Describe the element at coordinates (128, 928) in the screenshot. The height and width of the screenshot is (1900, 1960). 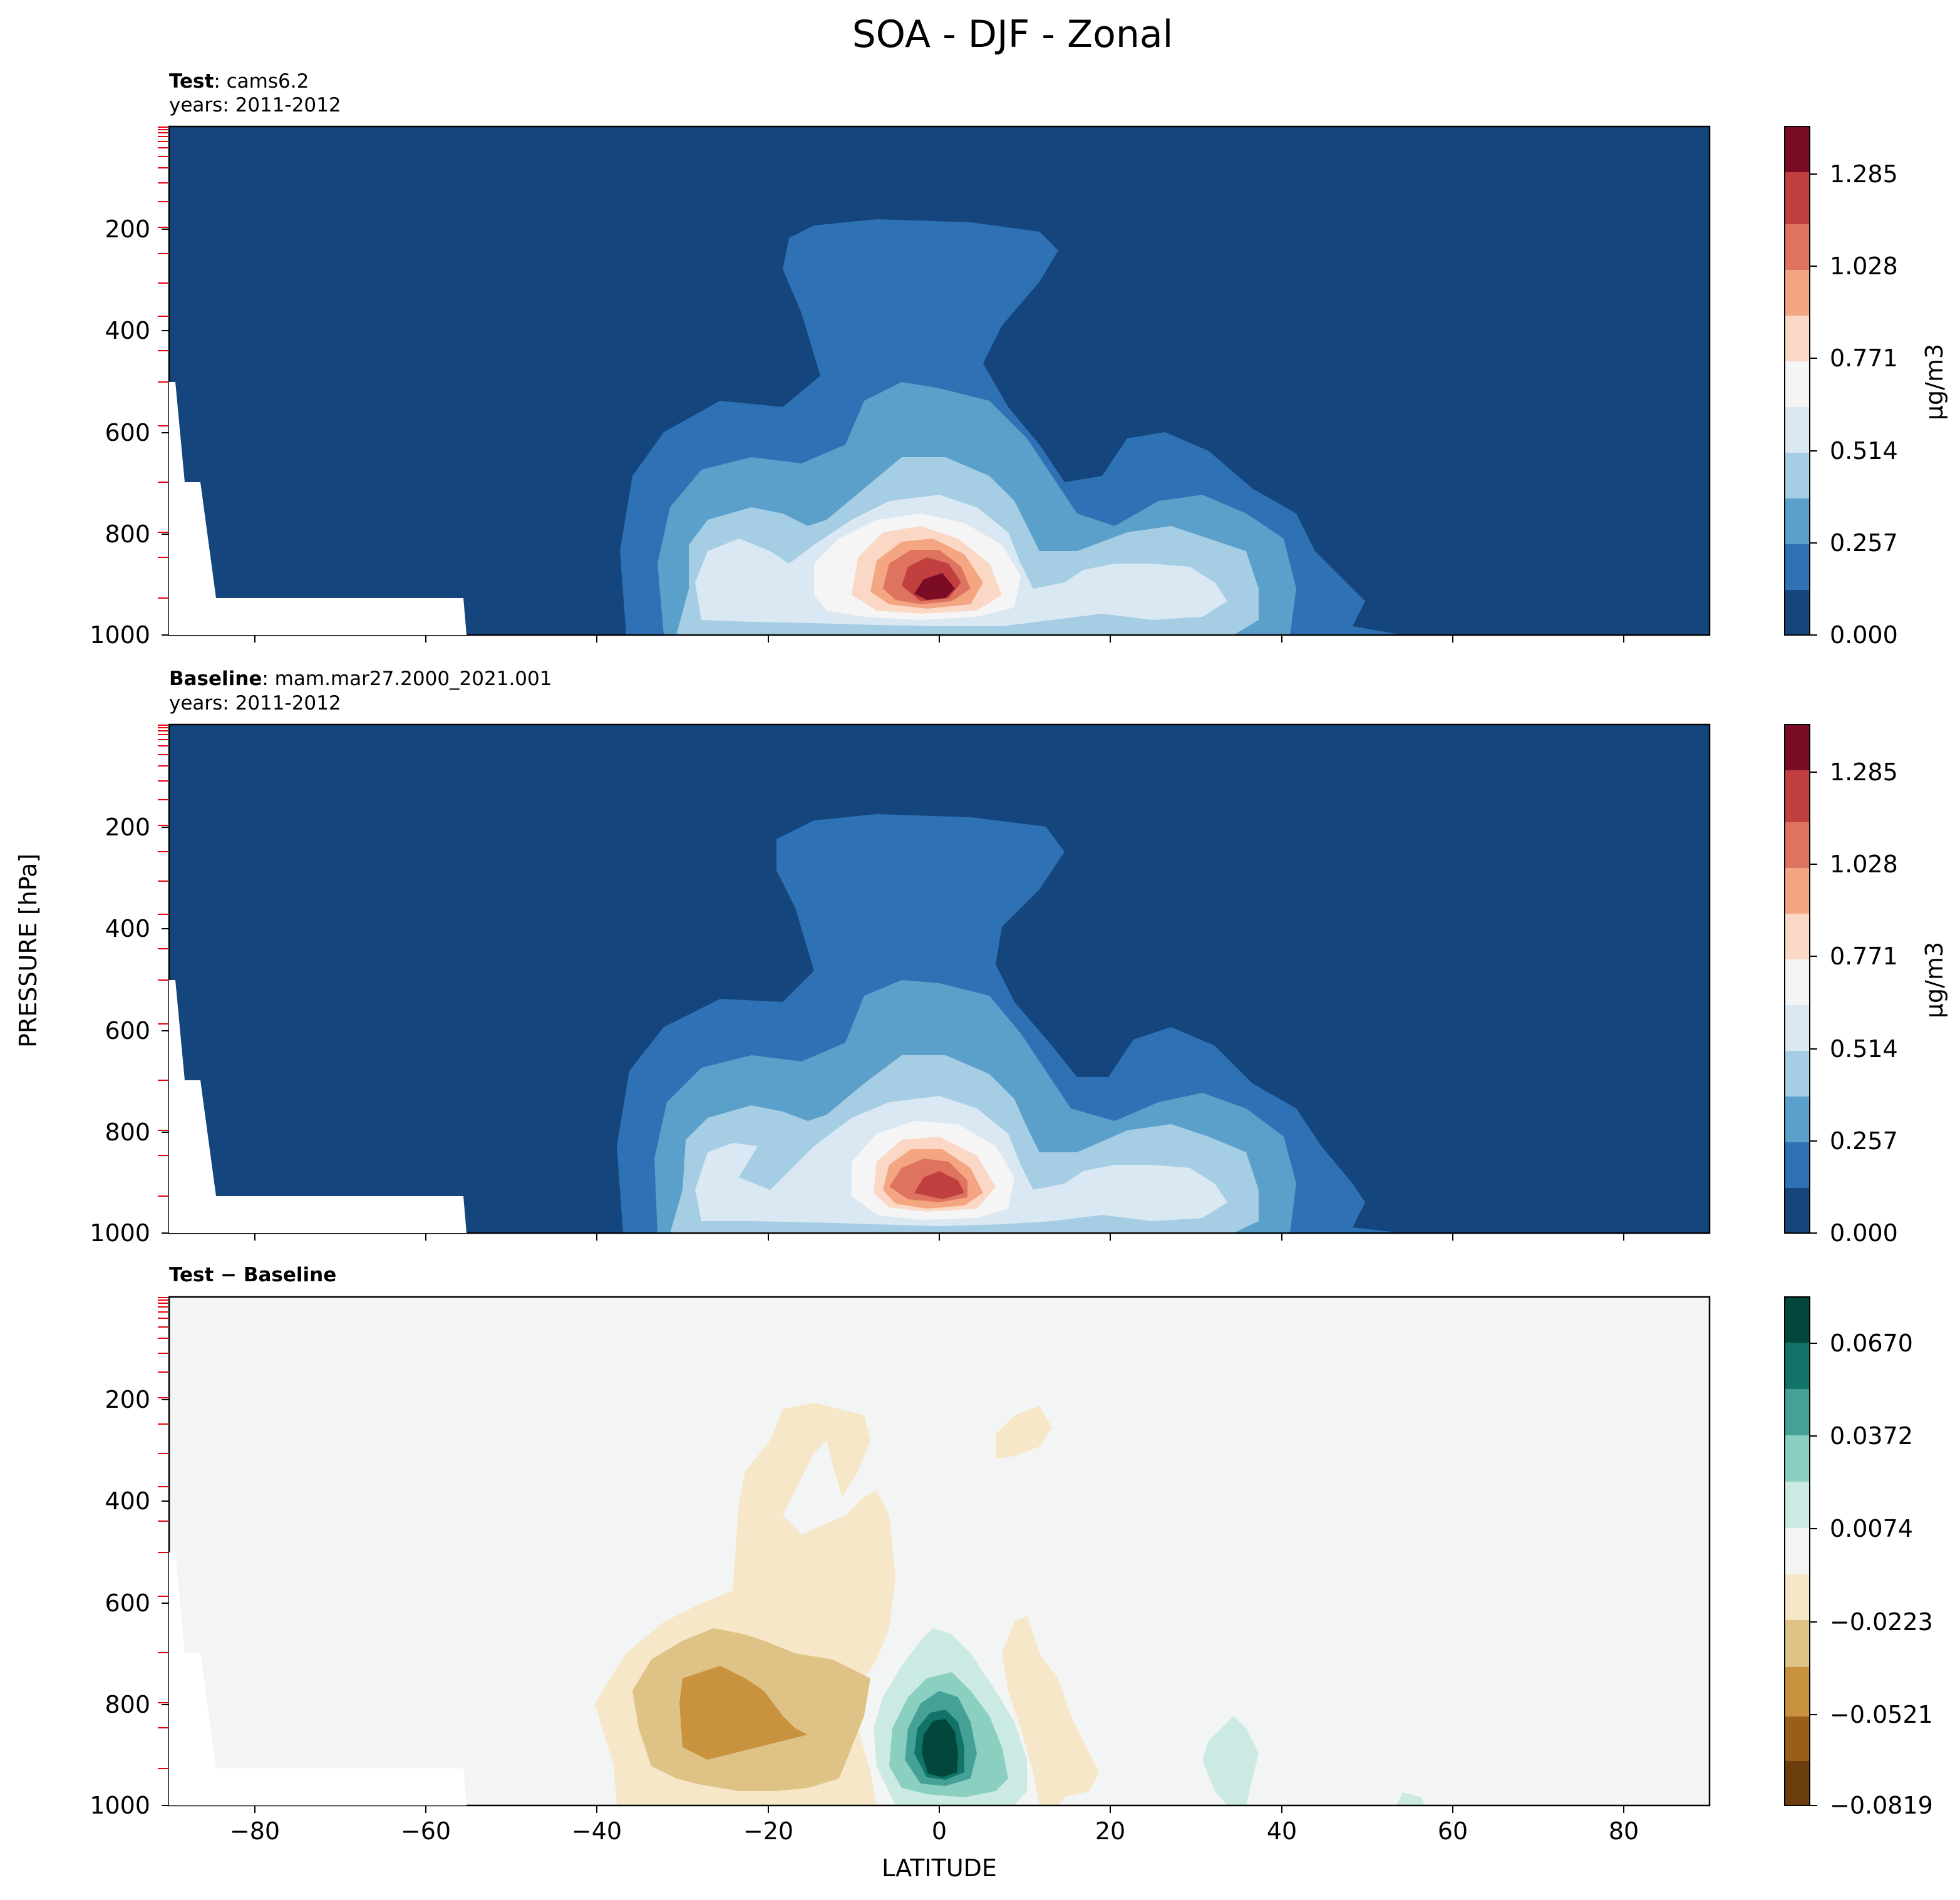
I see `baseline-y-tick-400: 400` at that location.